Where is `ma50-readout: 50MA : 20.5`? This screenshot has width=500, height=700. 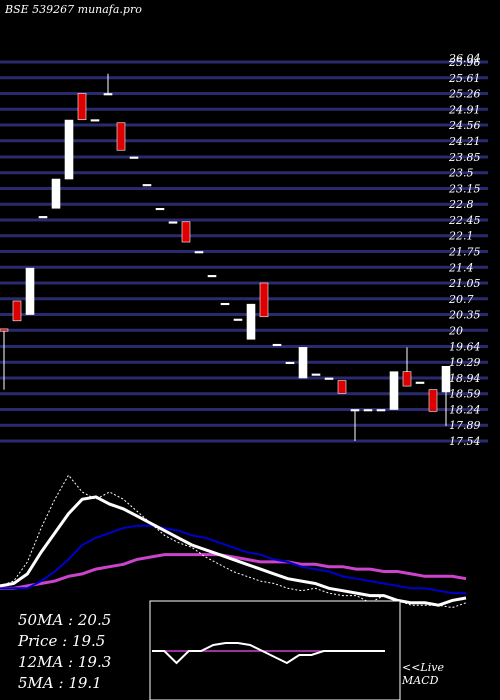
ma50-readout: 50MA : 20.5 is located at coordinates (65, 620).